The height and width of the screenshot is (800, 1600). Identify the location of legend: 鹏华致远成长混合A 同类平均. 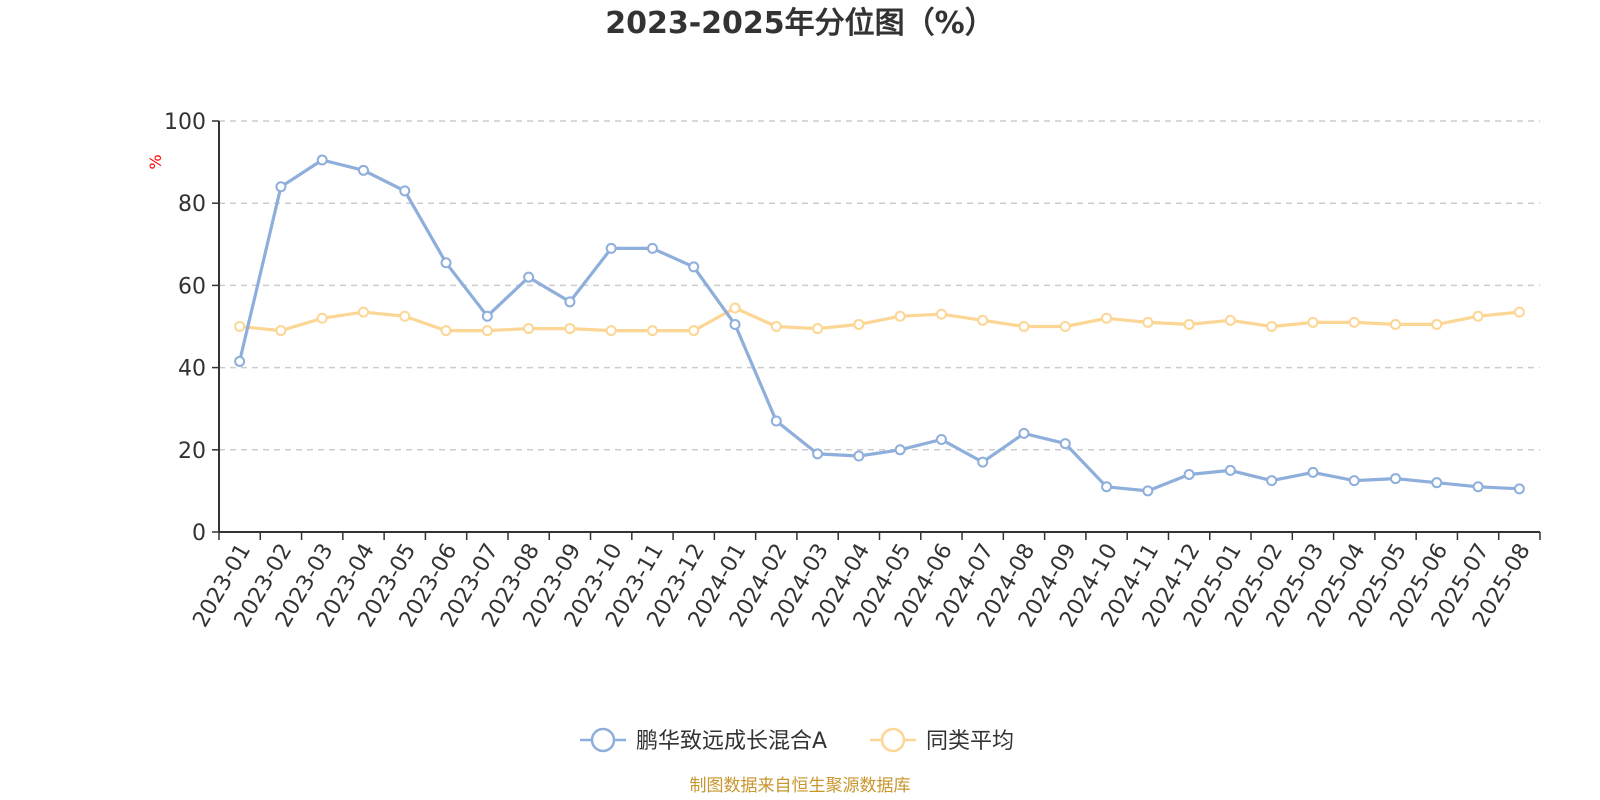
(797, 740).